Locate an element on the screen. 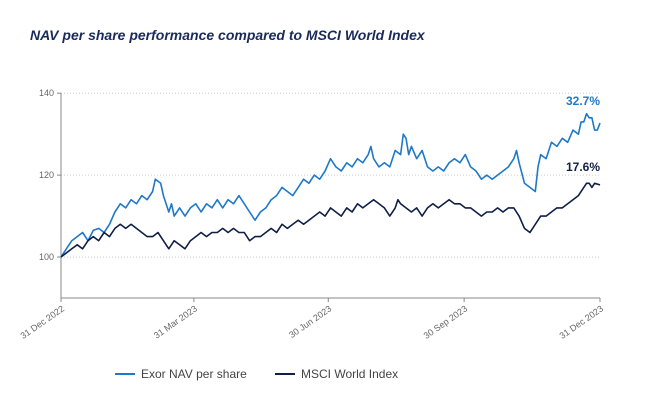 This screenshot has height=403, width=647. legend-label-nav: Exor NAV per share is located at coordinates (194, 374).